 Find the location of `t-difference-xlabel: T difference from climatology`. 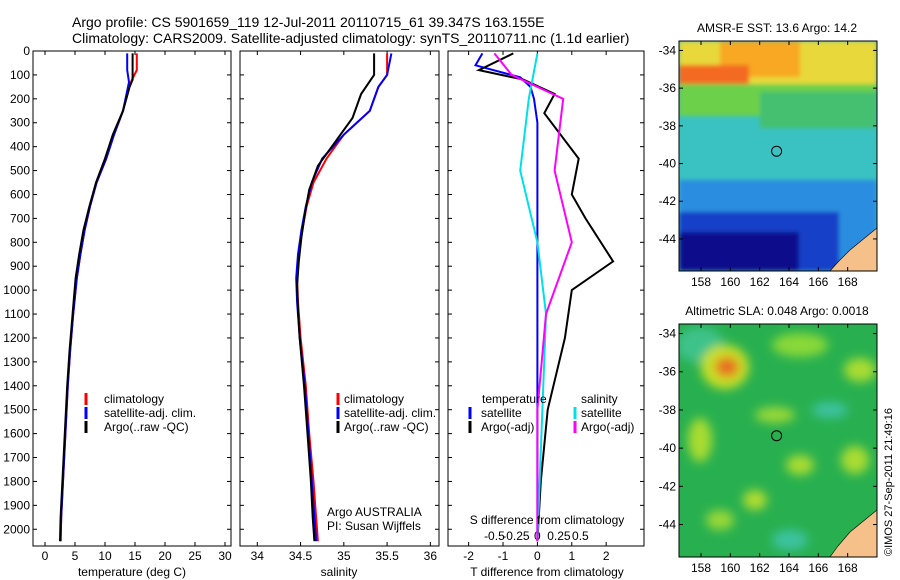

t-difference-xlabel: T difference from climatology is located at coordinates (547, 572).